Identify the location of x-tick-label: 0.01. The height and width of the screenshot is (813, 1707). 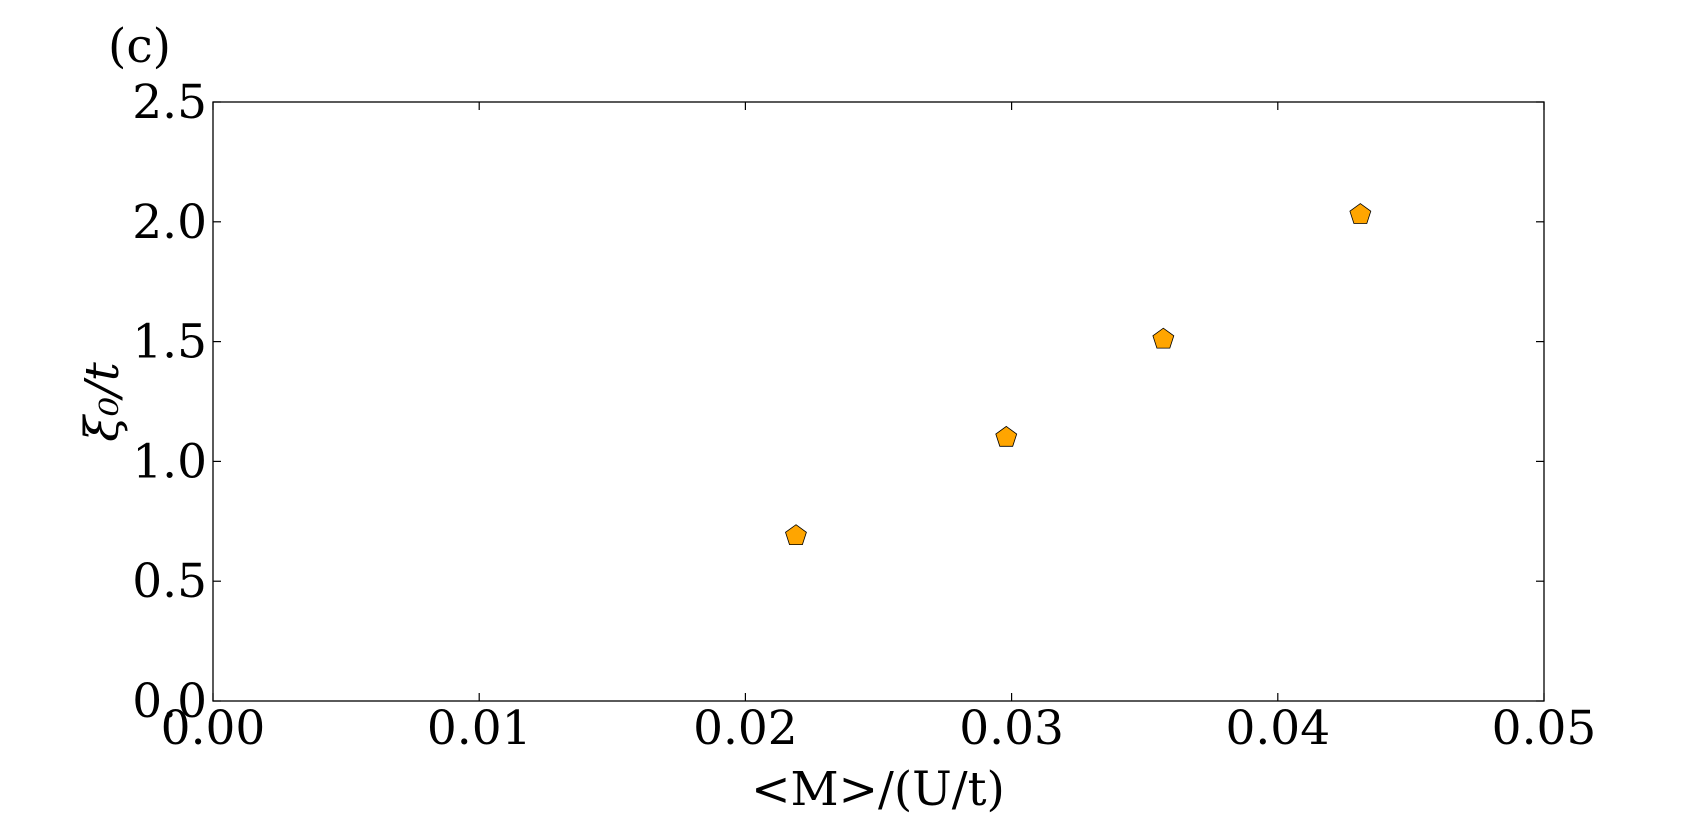
(479, 728).